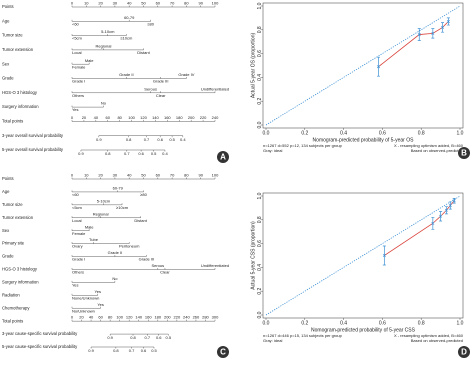  What do you see at coordinates (8, 256) in the screenshot?
I see `row-label: Grade` at bounding box center [8, 256].